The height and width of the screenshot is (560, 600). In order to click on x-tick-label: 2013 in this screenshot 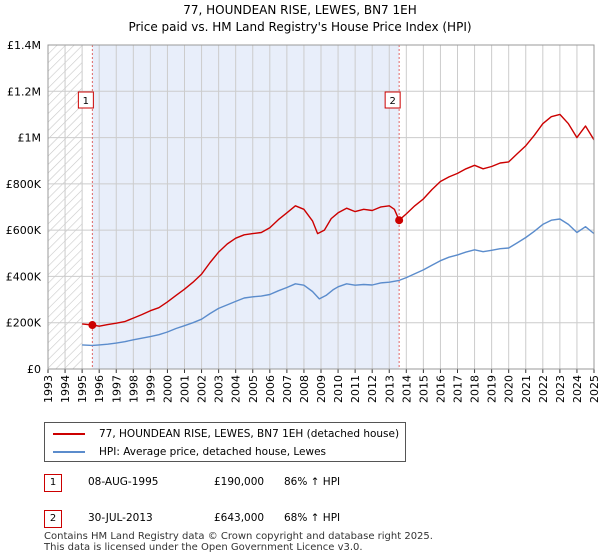, I will do `click(389, 389)`.